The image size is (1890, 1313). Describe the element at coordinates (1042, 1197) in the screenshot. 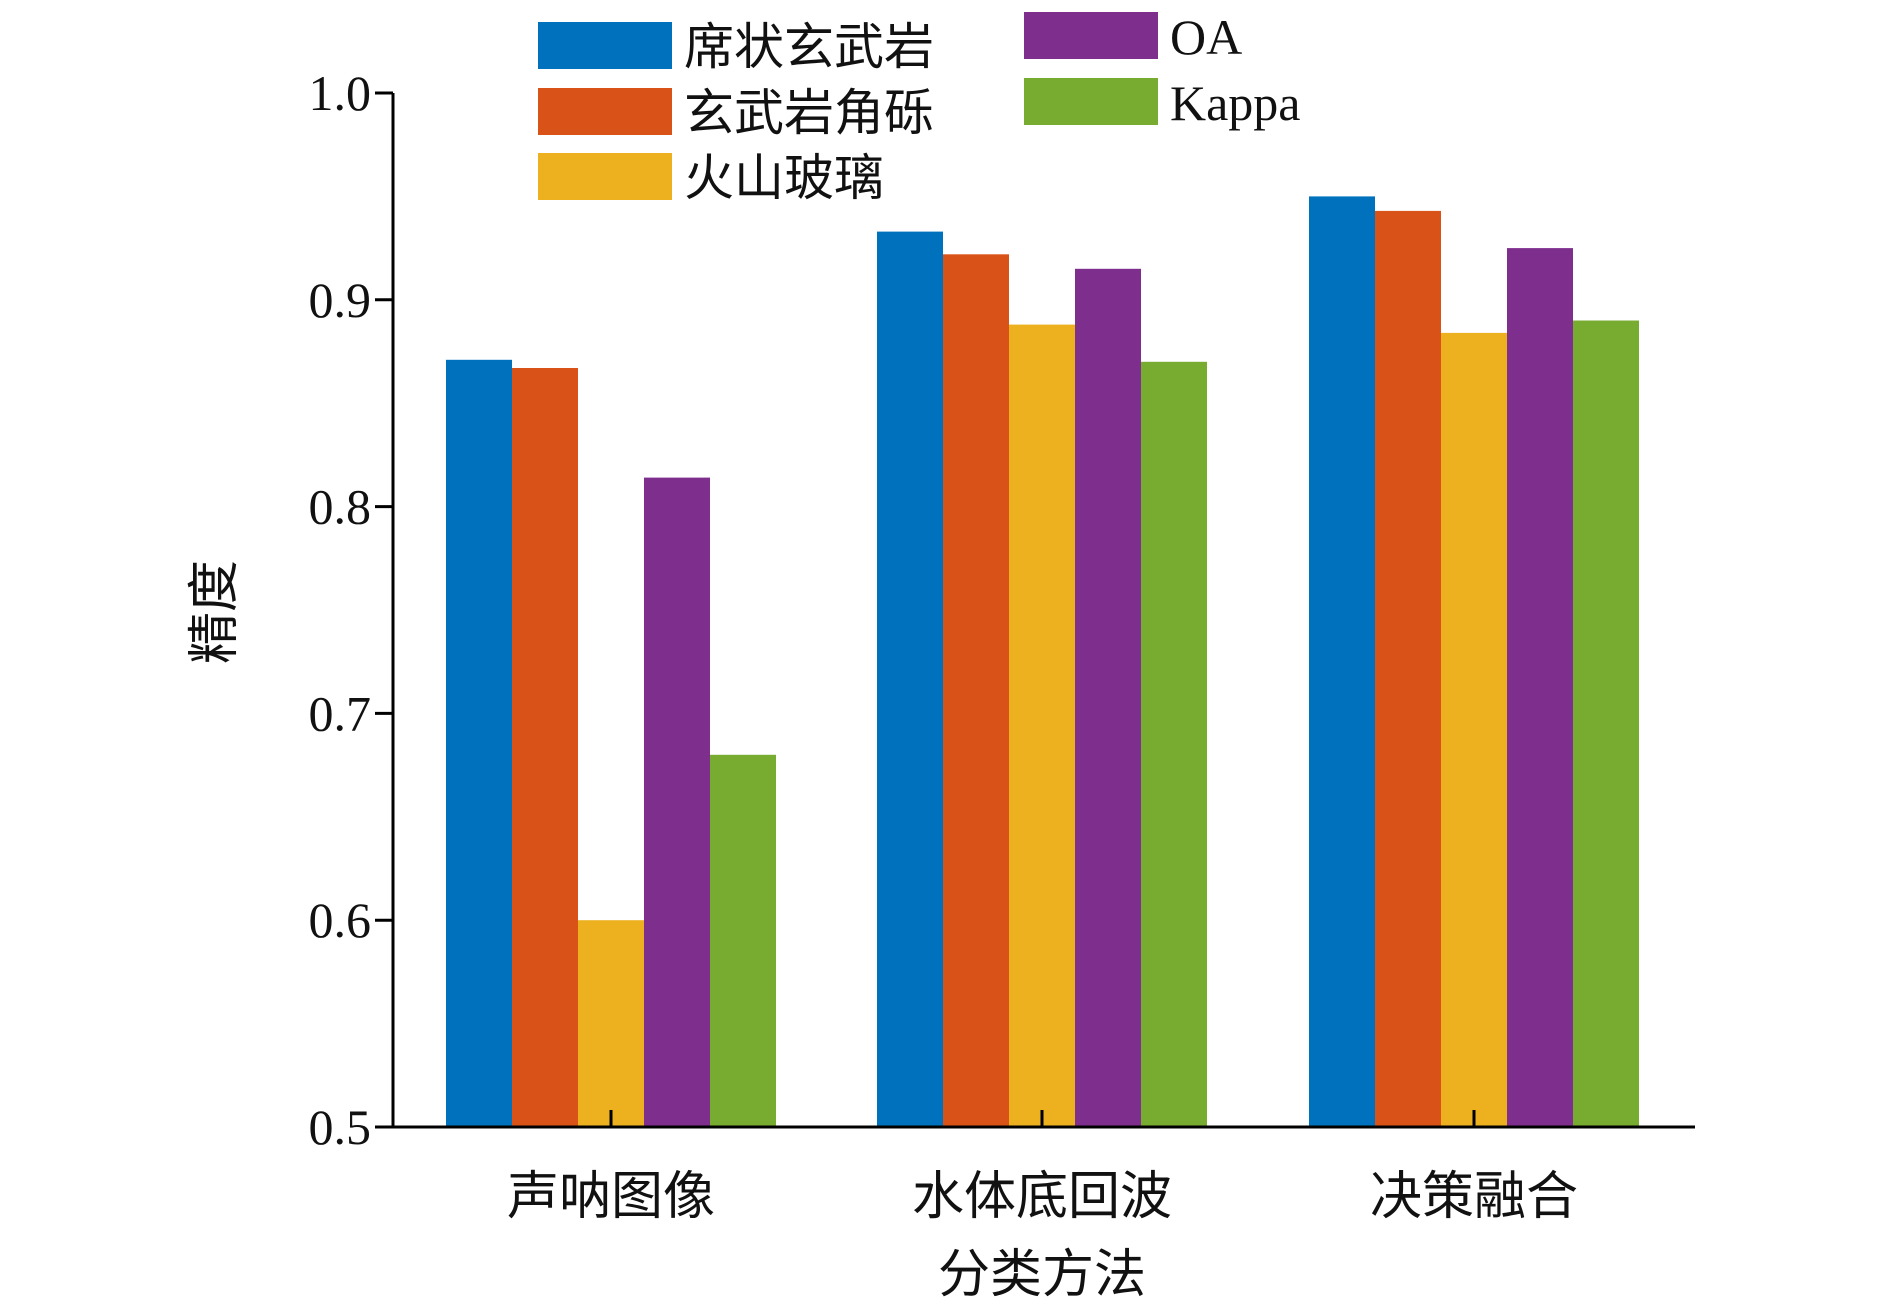

I see `x-category-label-2: 水体底回波` at that location.